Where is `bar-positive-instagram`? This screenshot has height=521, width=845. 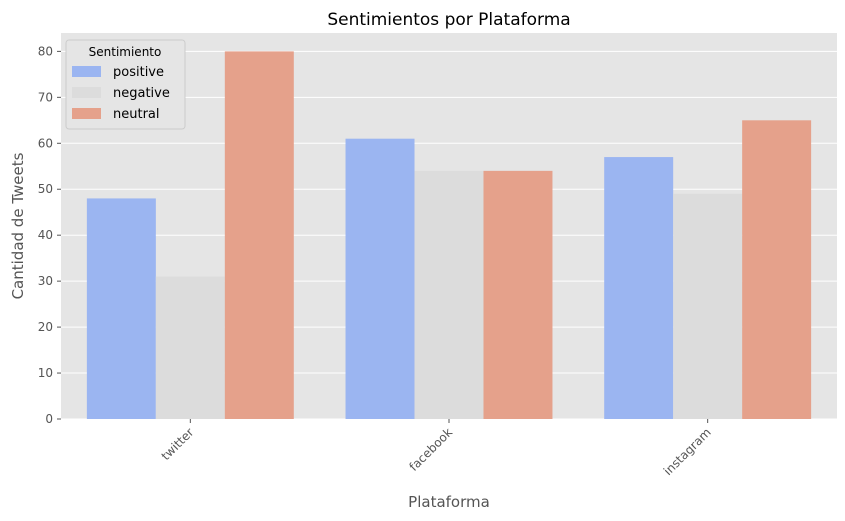
bar-positive-instagram is located at coordinates (639, 288).